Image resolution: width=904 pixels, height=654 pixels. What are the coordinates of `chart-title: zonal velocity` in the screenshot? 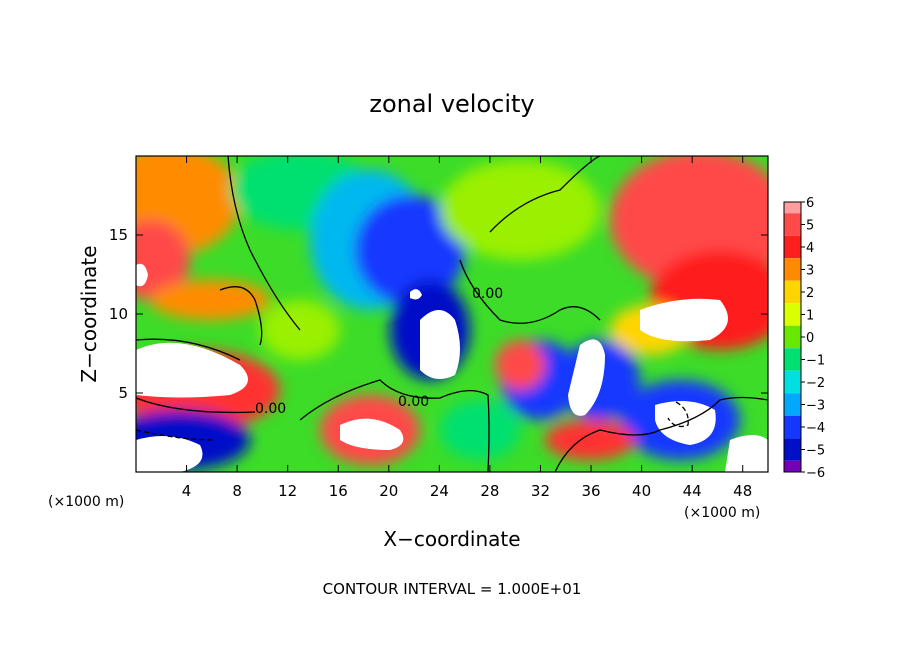 It's located at (451, 104).